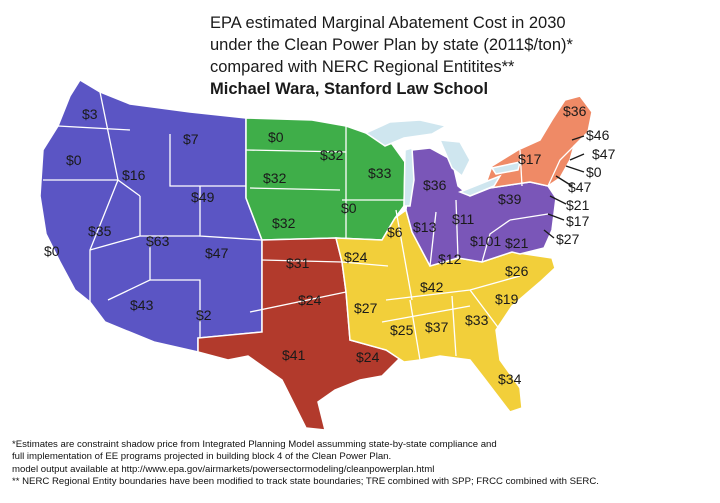  Describe the element at coordinates (406, 133) in the screenshot. I see `lake-superior` at that location.